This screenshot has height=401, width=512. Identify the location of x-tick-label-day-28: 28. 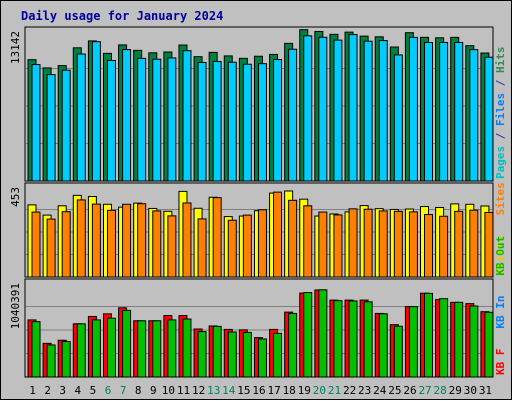
(440, 390).